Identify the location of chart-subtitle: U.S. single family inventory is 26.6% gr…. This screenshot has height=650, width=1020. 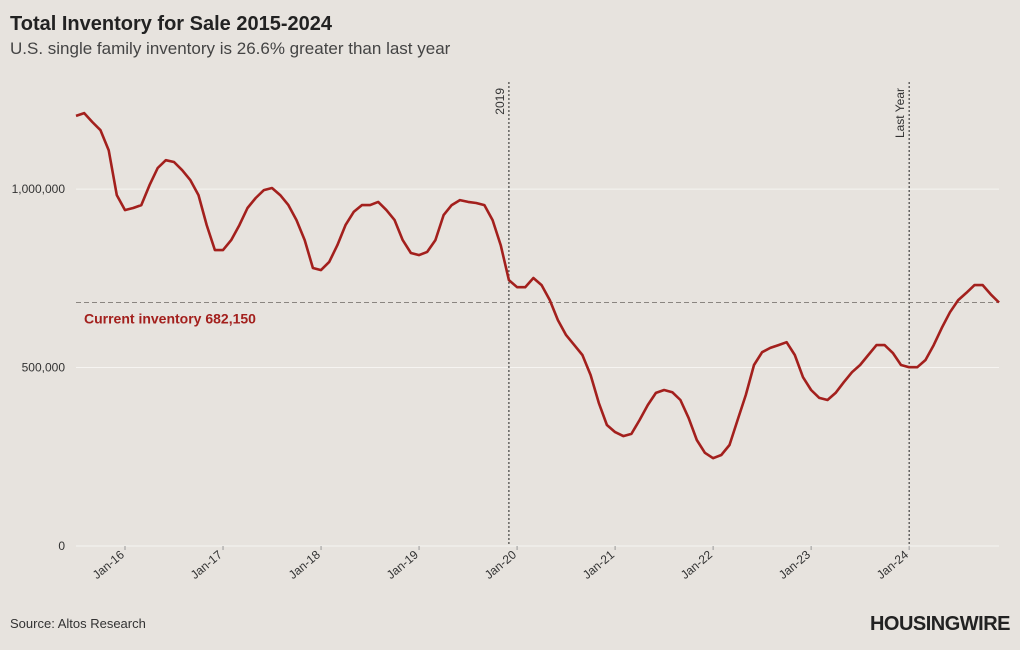
(230, 48).